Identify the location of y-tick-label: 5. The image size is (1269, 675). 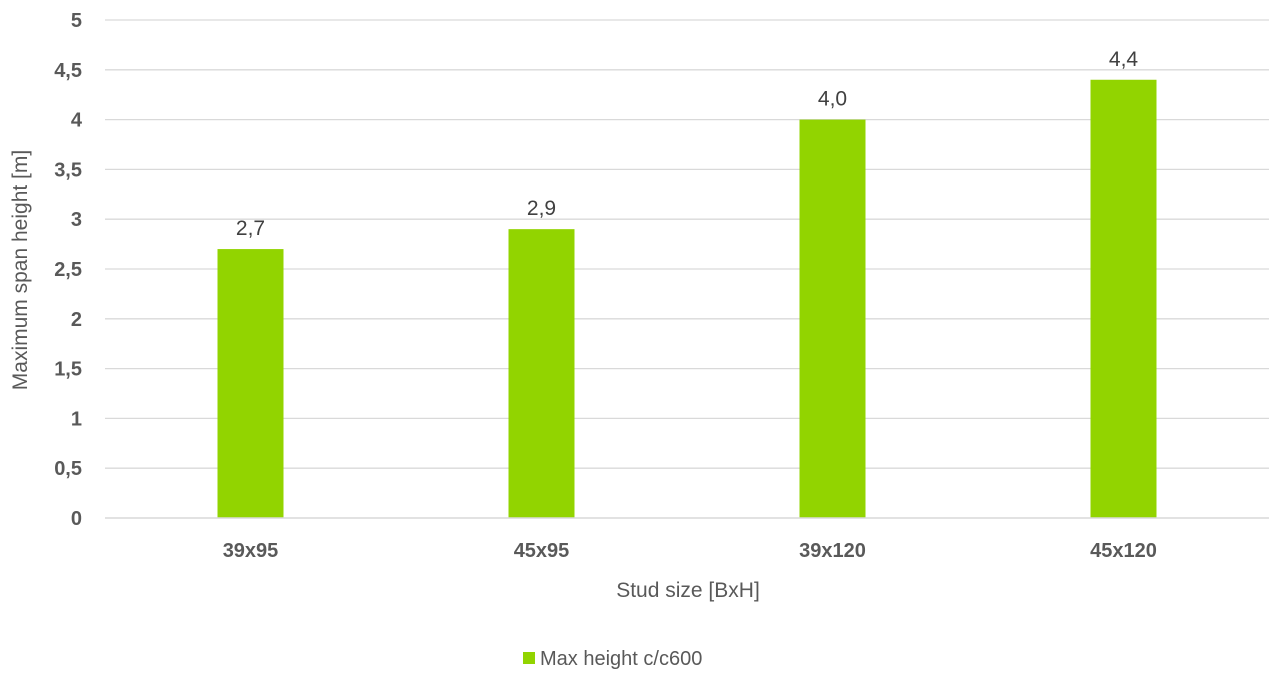
(76, 21).